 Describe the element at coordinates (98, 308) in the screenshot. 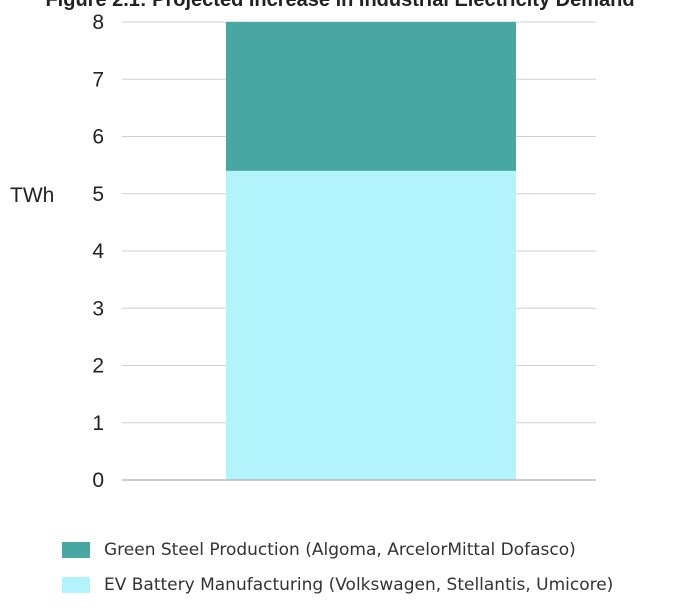

I see `y-tick-label: 3` at that location.